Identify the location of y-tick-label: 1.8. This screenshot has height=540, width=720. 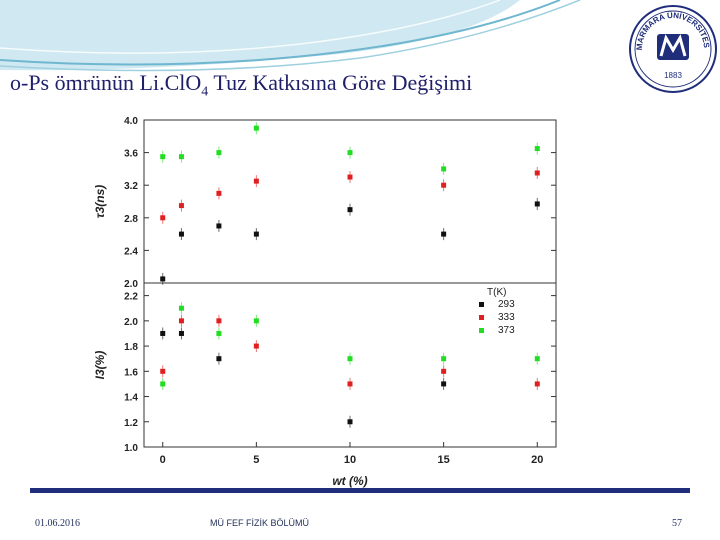
(131, 347).